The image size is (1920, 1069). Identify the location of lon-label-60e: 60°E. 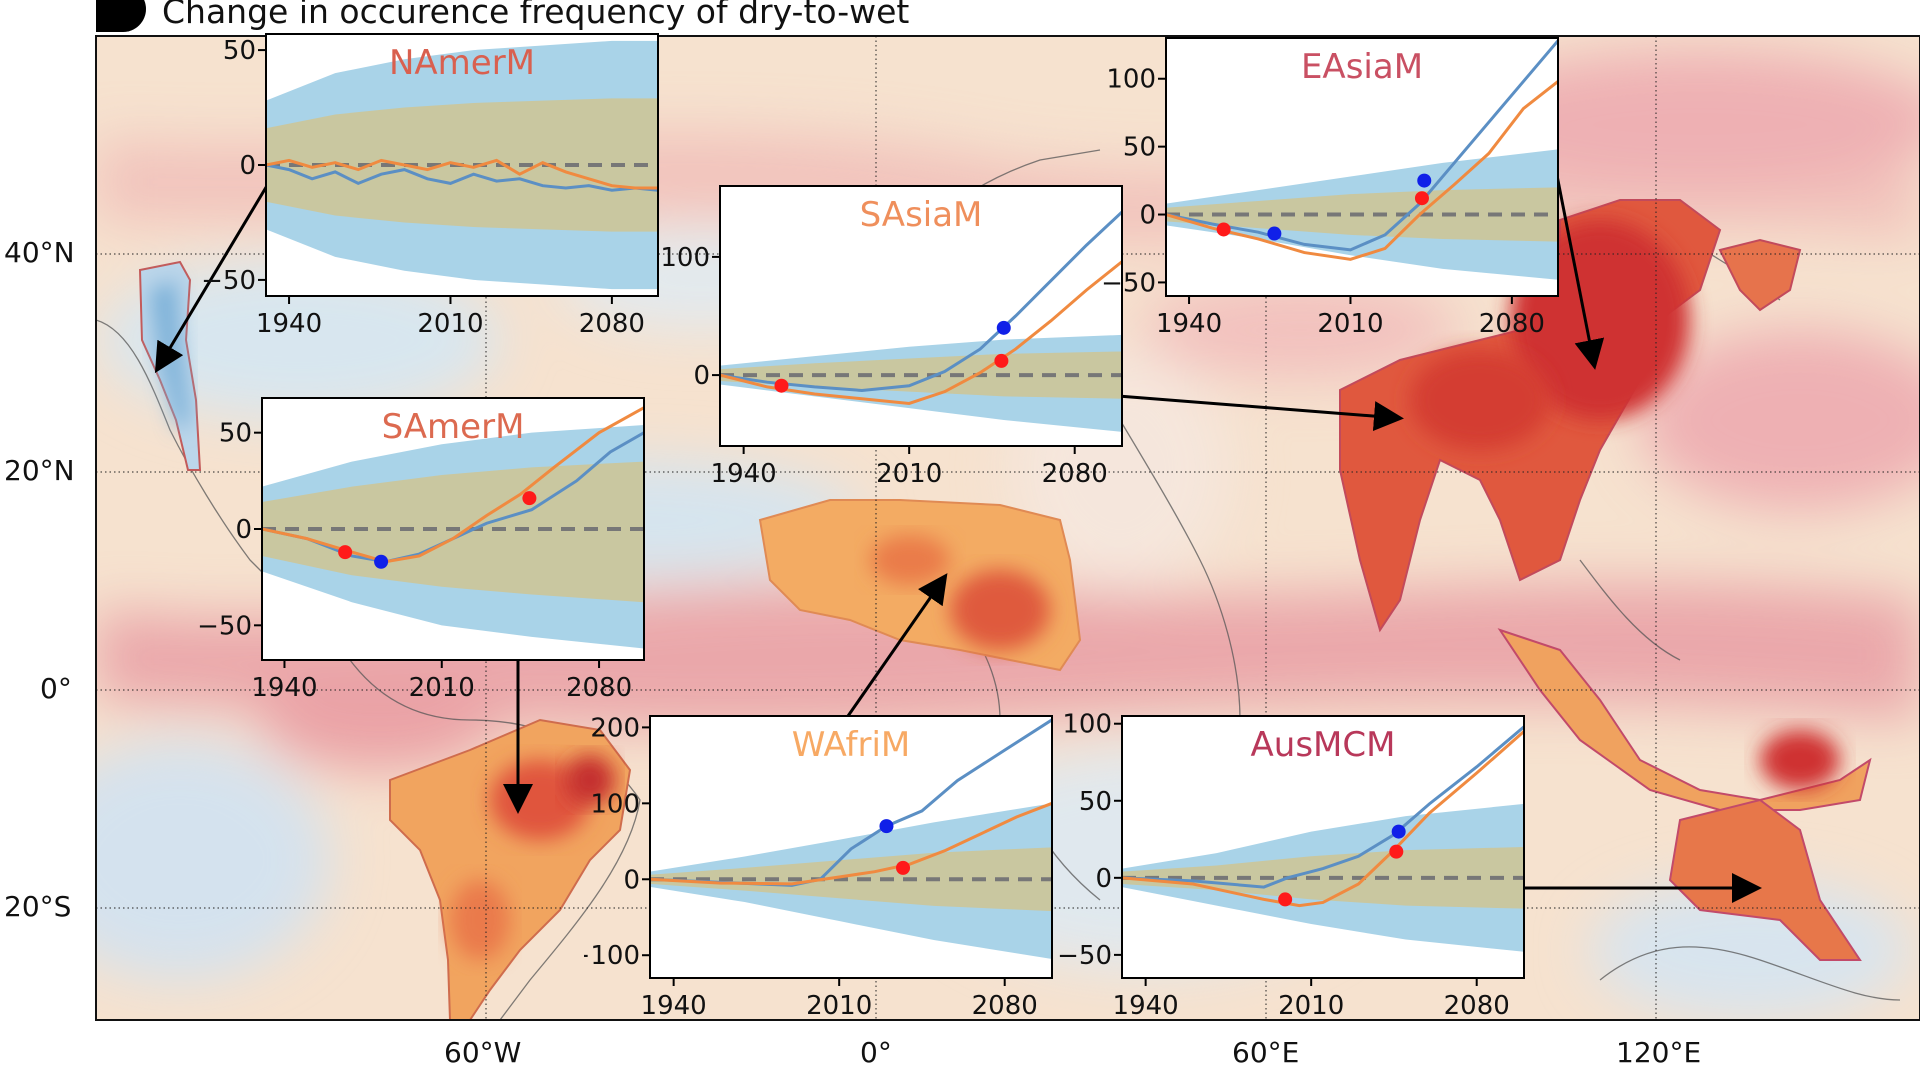
(1266, 1052).